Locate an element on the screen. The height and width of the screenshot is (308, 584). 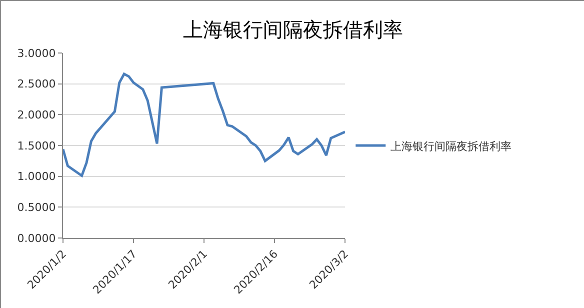
y-tick-label: 1.5000 is located at coordinates (36, 145).